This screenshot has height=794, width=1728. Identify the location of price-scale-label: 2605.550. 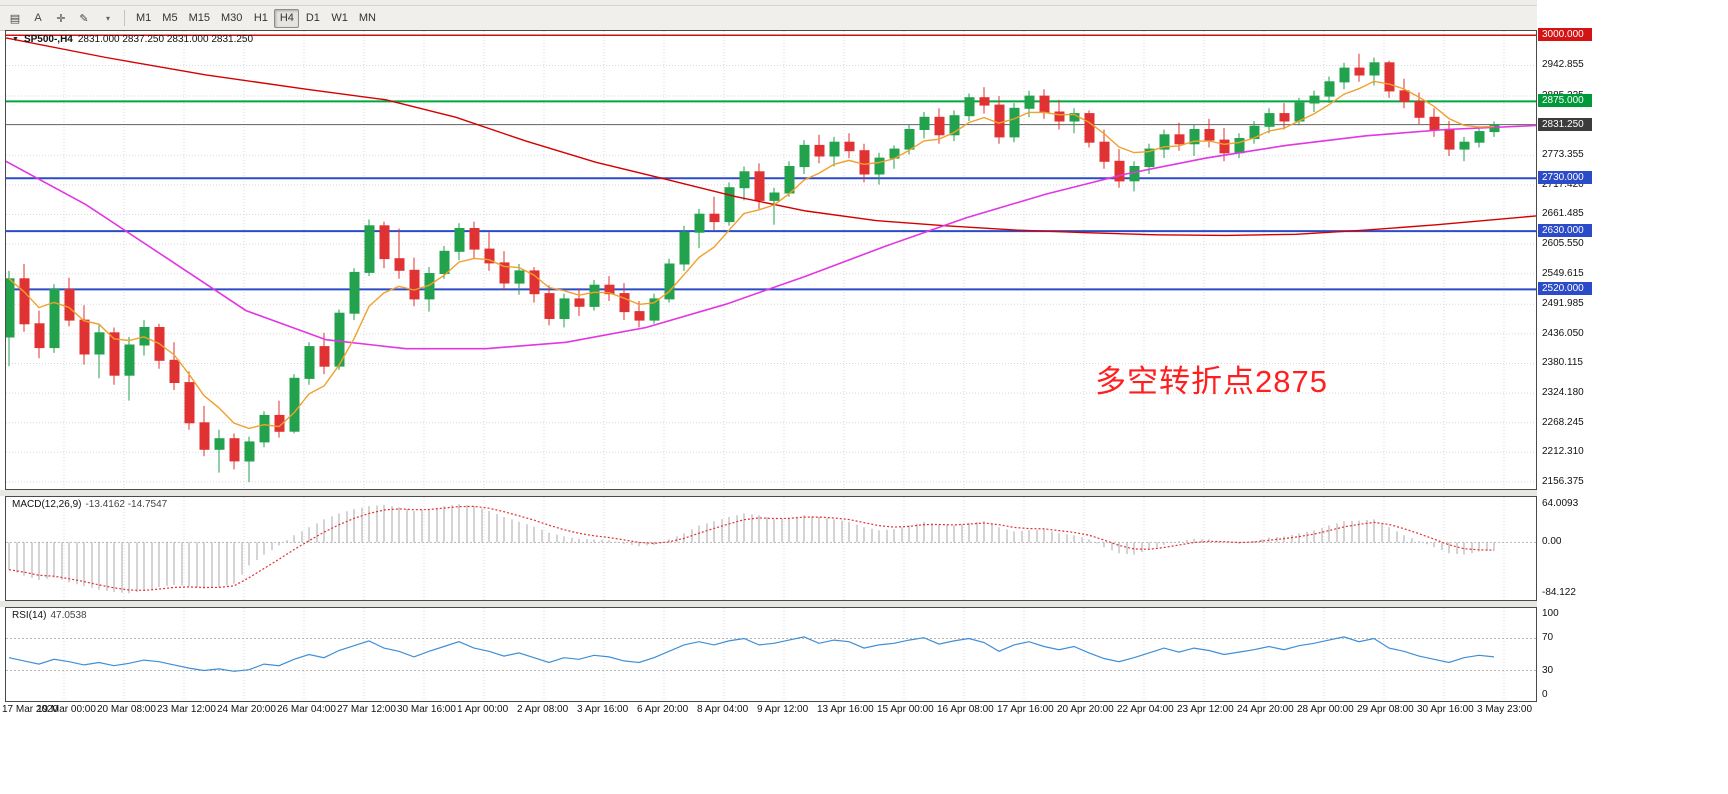
(1563, 243).